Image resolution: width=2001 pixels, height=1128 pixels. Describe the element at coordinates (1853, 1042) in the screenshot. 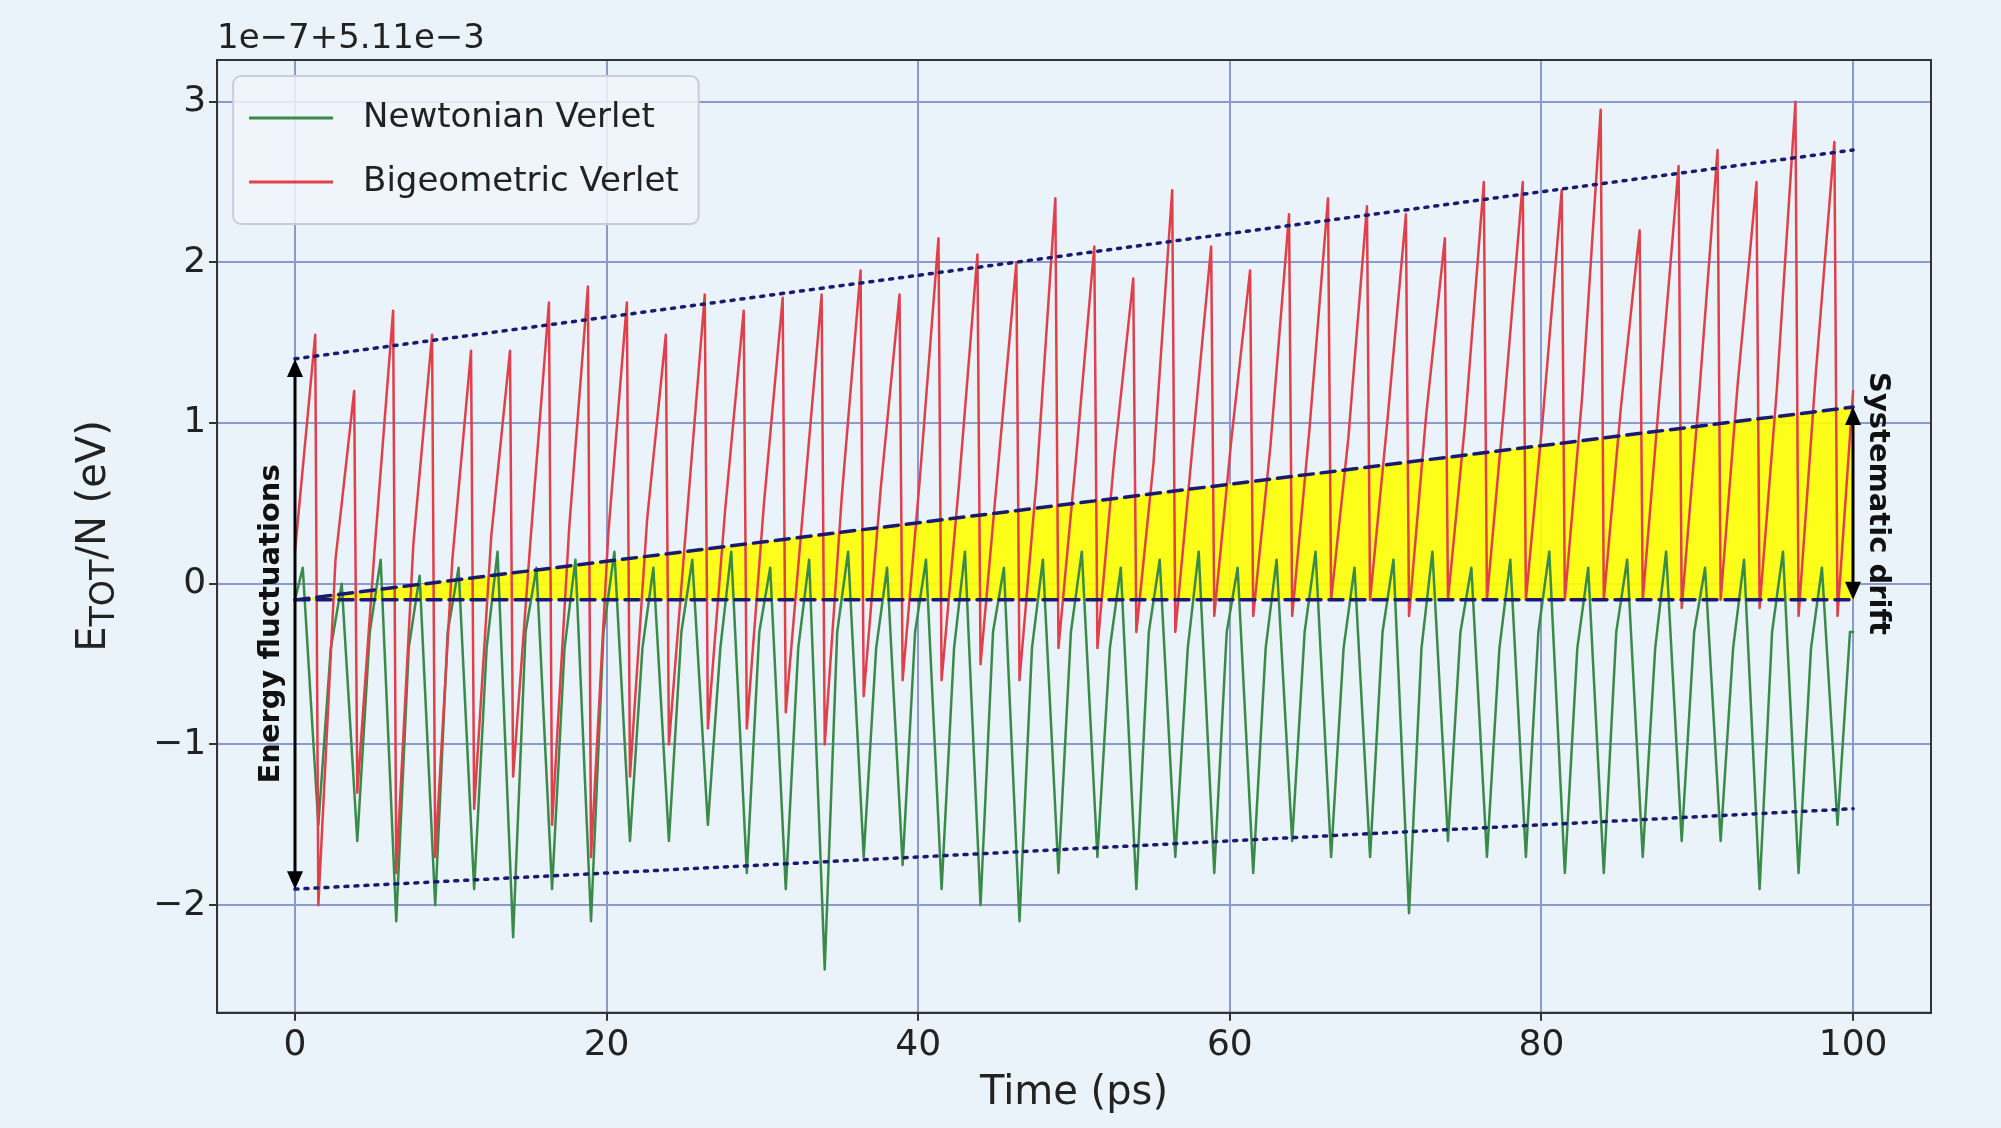

I see `x-tick-label: 100` at that location.